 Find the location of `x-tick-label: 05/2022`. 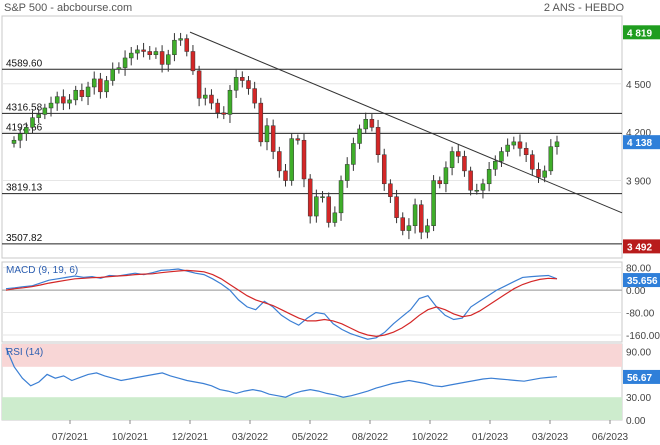

x-tick-label: 05/2022 is located at coordinates (310, 437).